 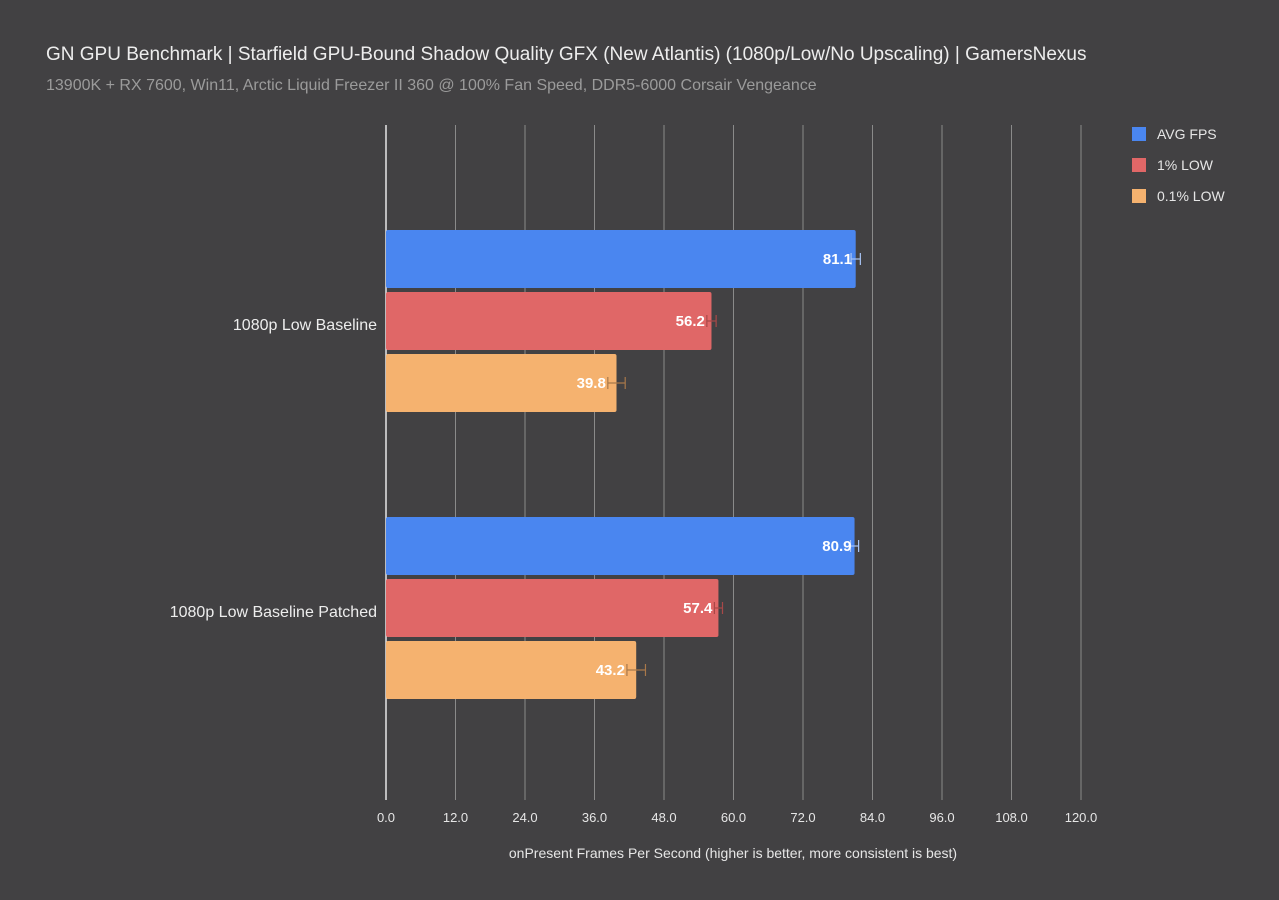 I want to click on x-tick-label: 72.0, so click(x=802, y=817).